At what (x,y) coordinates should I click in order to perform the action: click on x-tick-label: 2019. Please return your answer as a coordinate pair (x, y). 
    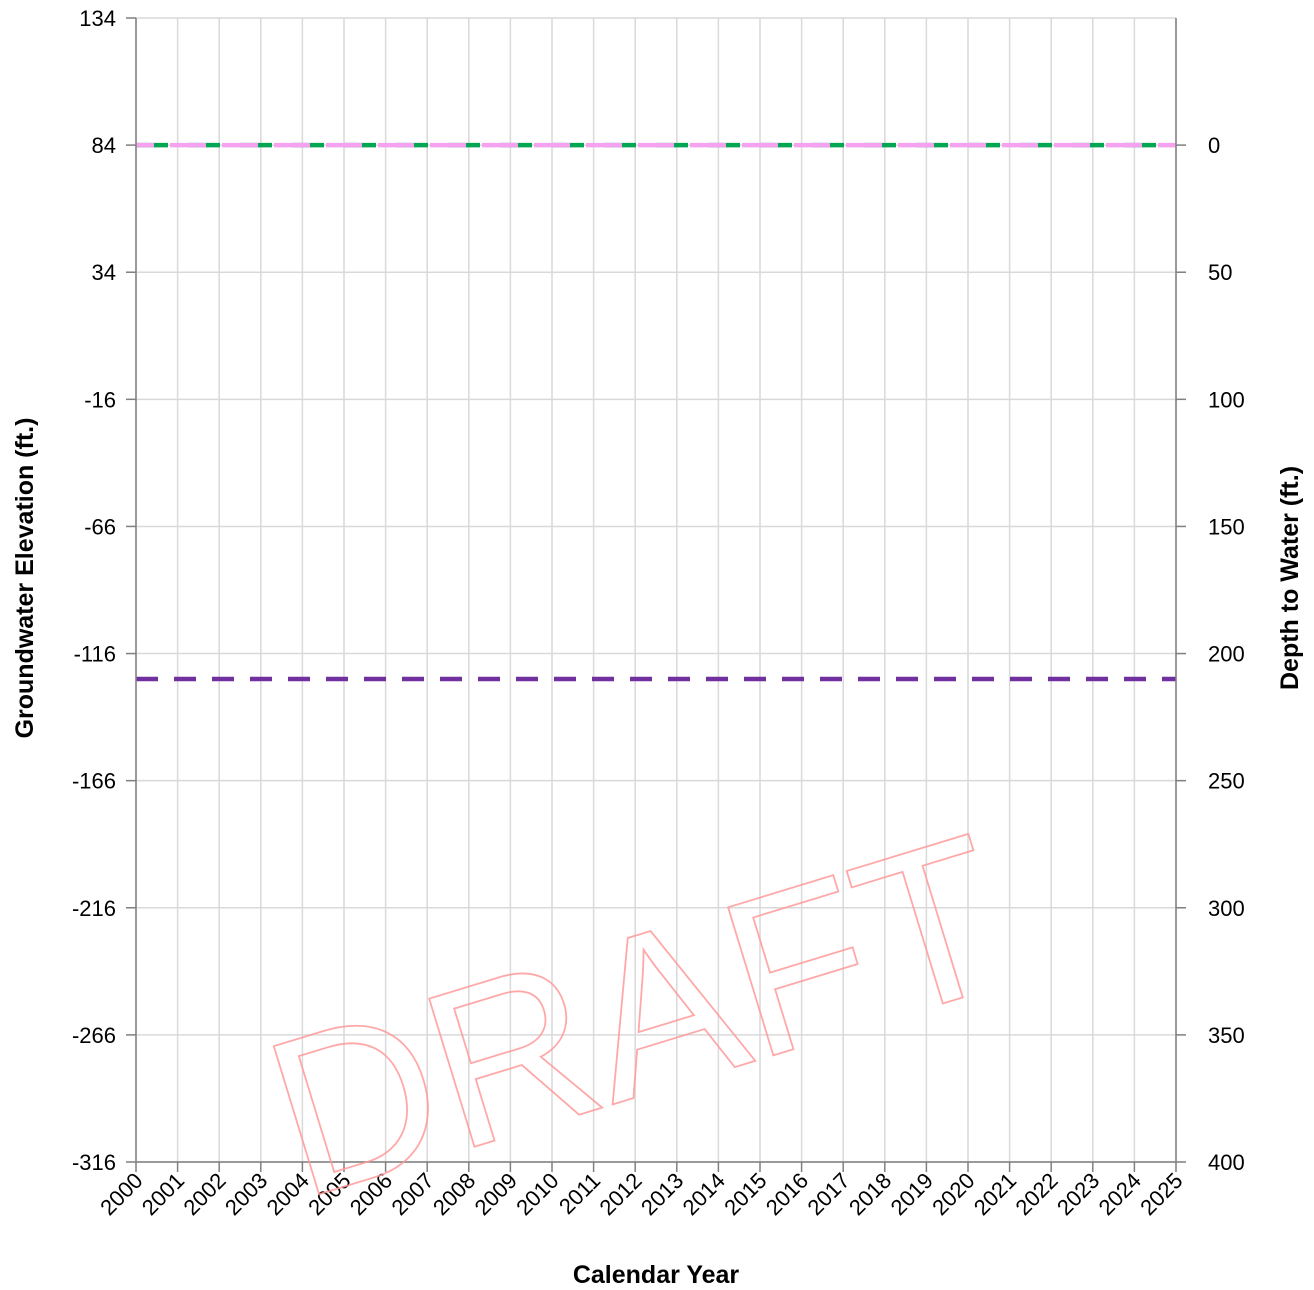
    Looking at the image, I should click on (912, 1194).